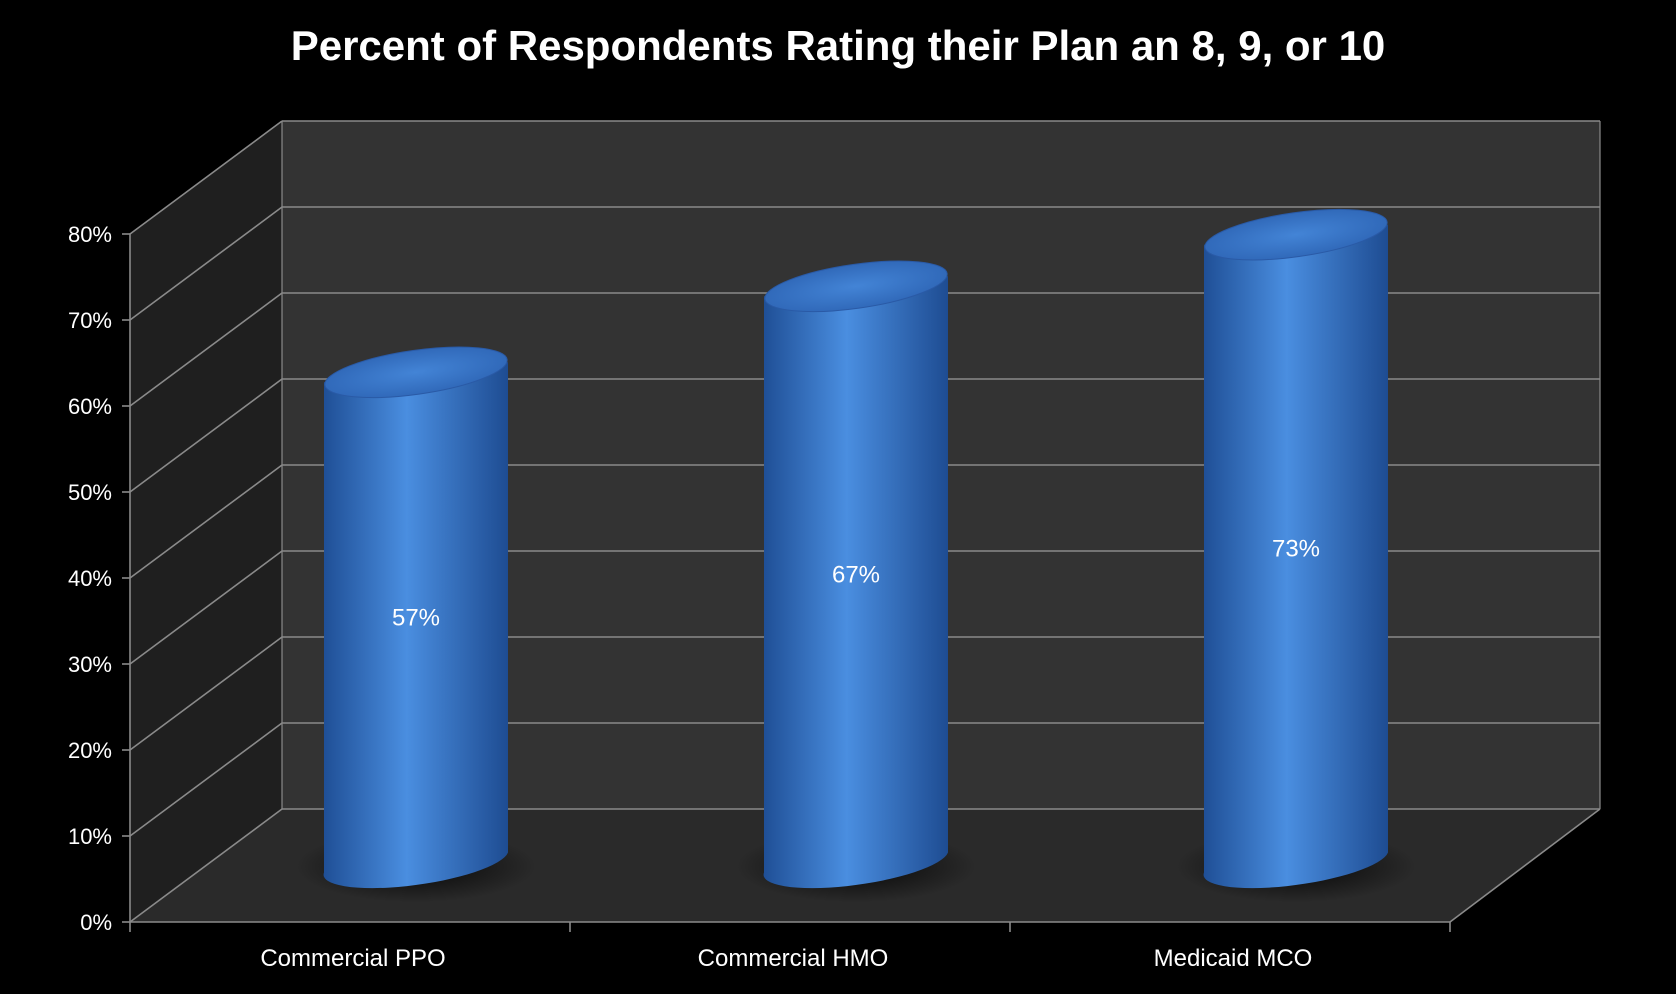 This screenshot has height=994, width=1676. I want to click on x-tick-label: Medicaid MCO, so click(1233, 958).